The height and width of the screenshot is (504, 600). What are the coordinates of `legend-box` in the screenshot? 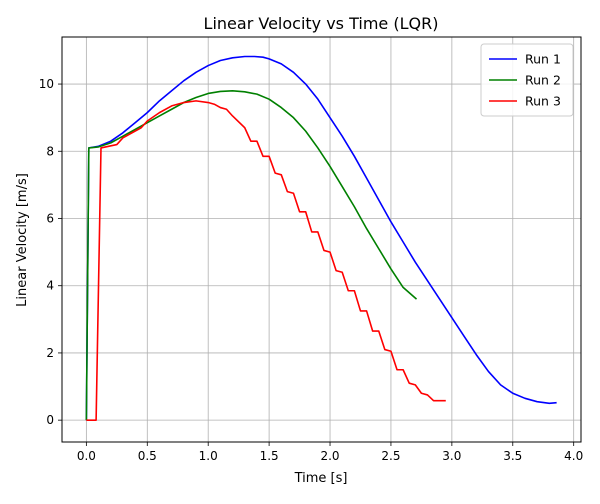 It's located at (527, 80).